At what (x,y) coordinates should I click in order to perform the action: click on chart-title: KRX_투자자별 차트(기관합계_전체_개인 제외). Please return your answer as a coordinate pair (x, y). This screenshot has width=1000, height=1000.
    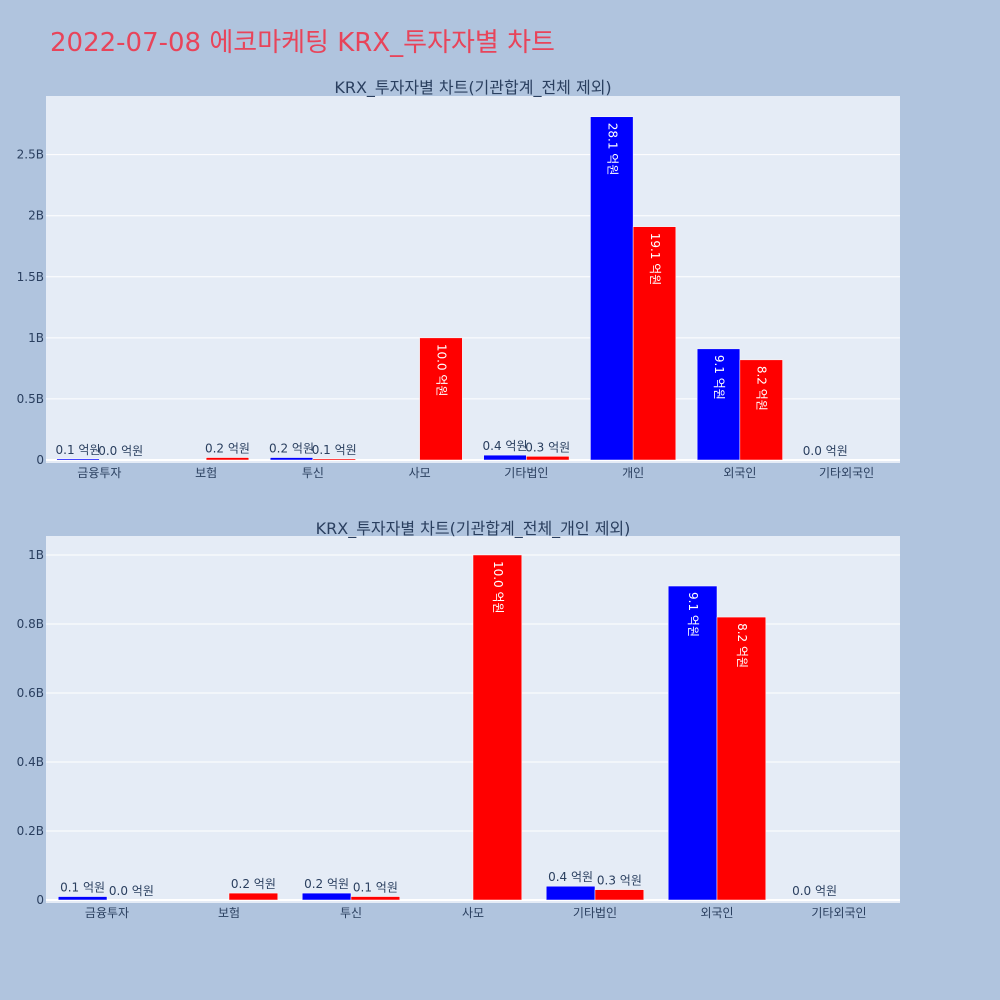
    Looking at the image, I should click on (473, 529).